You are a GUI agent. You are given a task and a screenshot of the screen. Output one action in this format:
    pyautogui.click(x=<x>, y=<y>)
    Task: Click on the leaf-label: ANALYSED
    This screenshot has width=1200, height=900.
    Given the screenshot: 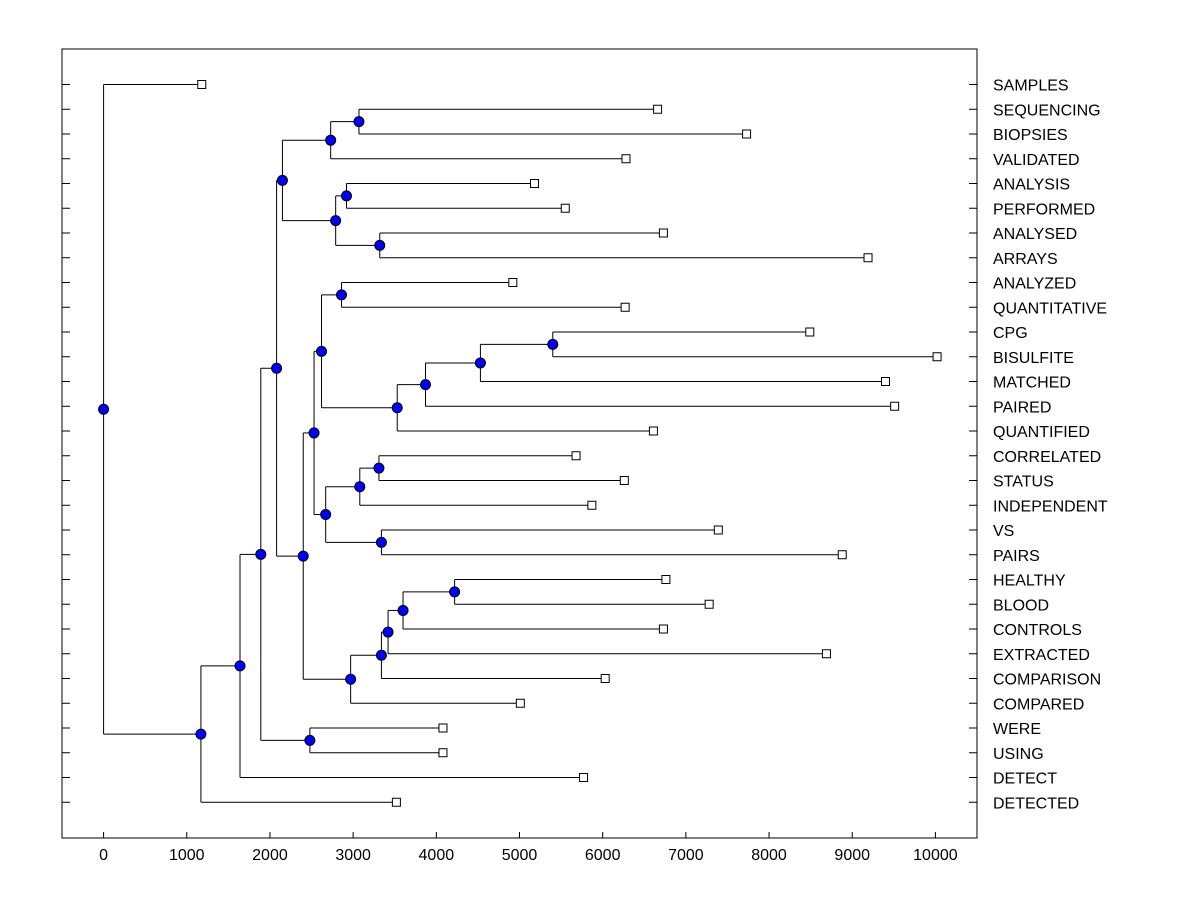 What is the action you would take?
    pyautogui.click(x=1035, y=234)
    